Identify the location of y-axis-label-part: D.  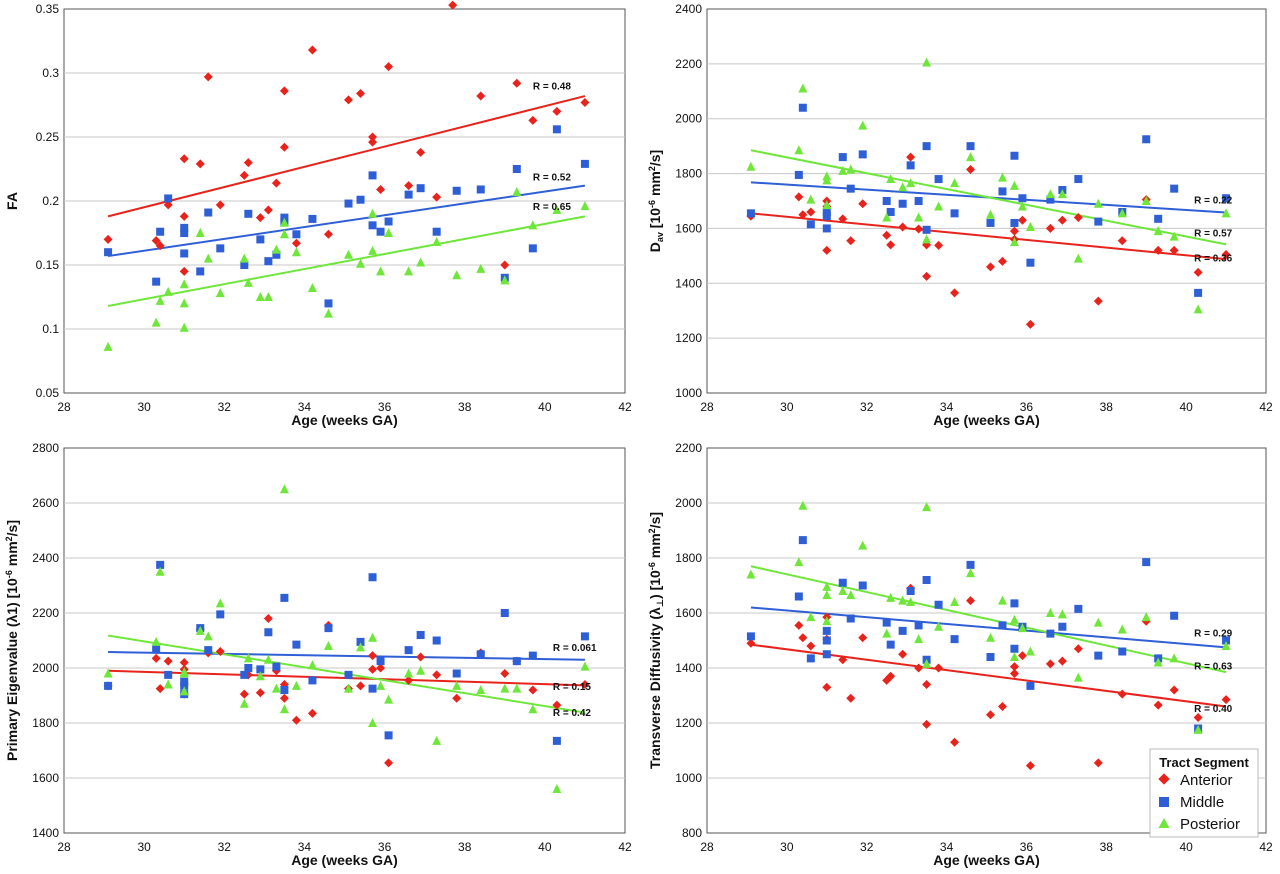
(655, 247).